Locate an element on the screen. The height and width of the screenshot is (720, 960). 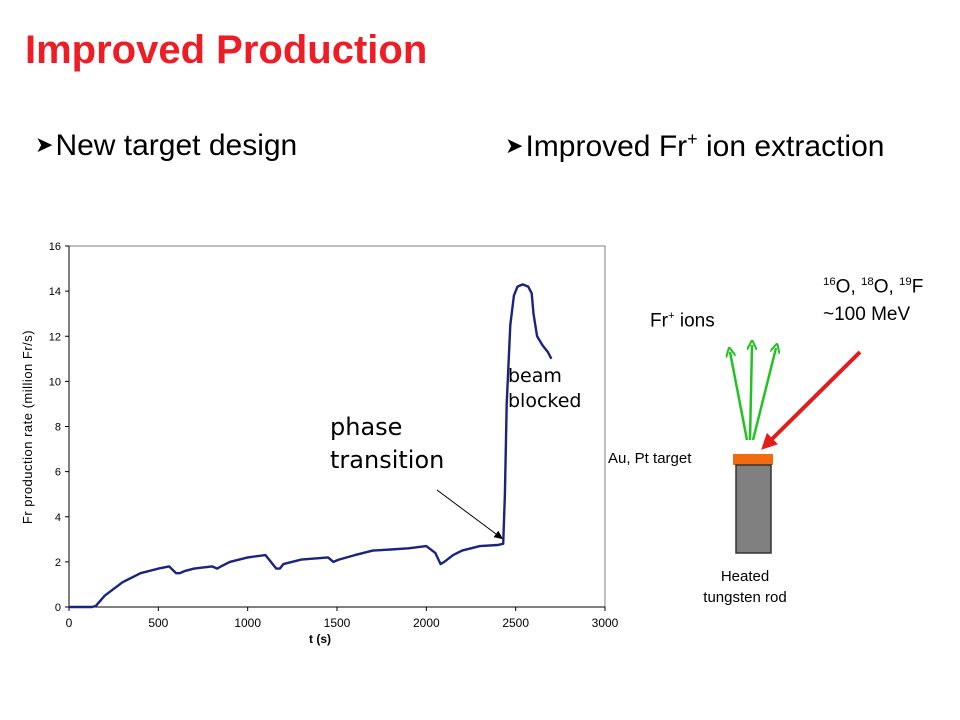
bullet-new-target-design: ➤New target design is located at coordinates (166, 146).